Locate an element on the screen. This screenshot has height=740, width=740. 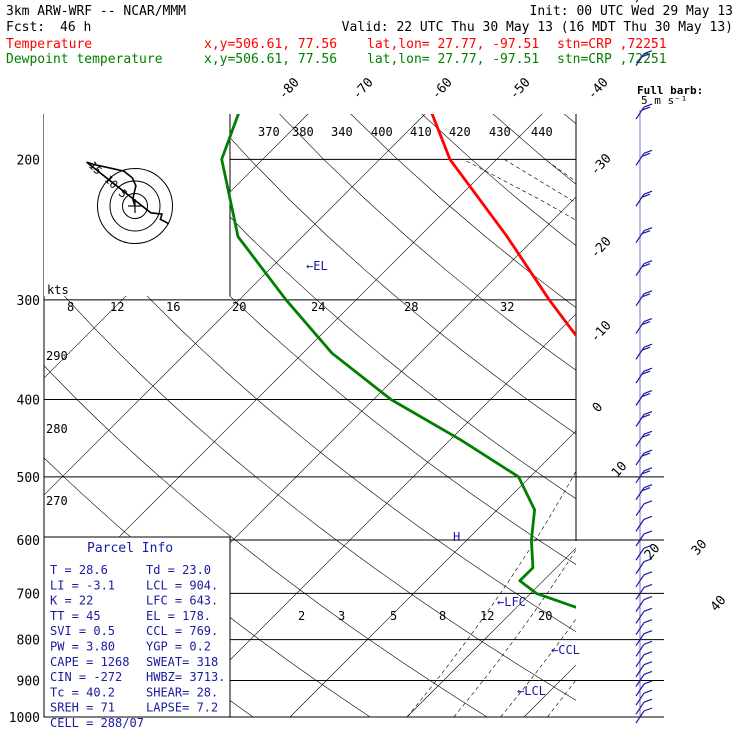
isotherm-tick-label: -70 is located at coordinates (363, 88).